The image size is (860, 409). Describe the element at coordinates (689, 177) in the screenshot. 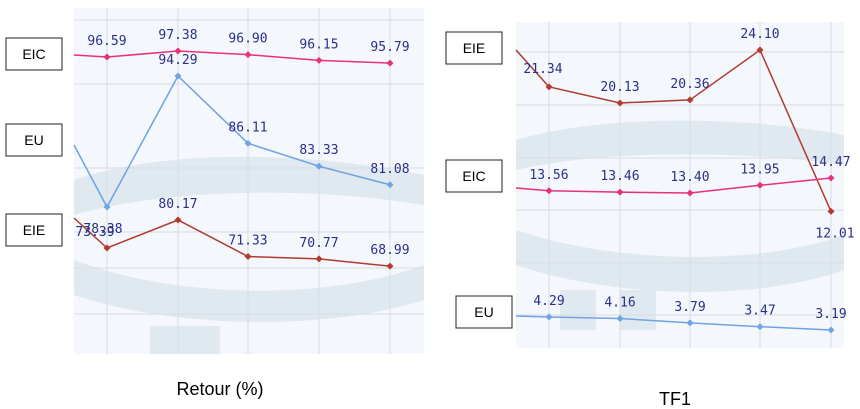

I see `data-label-tf1-eic-2: 13.40` at that location.